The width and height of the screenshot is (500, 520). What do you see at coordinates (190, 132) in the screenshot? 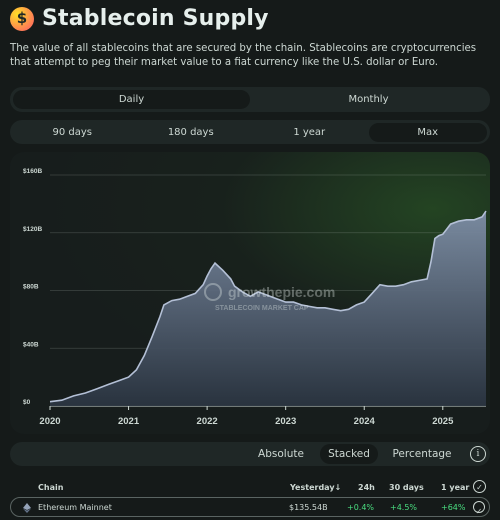
I see `range-180-days: 180 days` at bounding box center [190, 132].